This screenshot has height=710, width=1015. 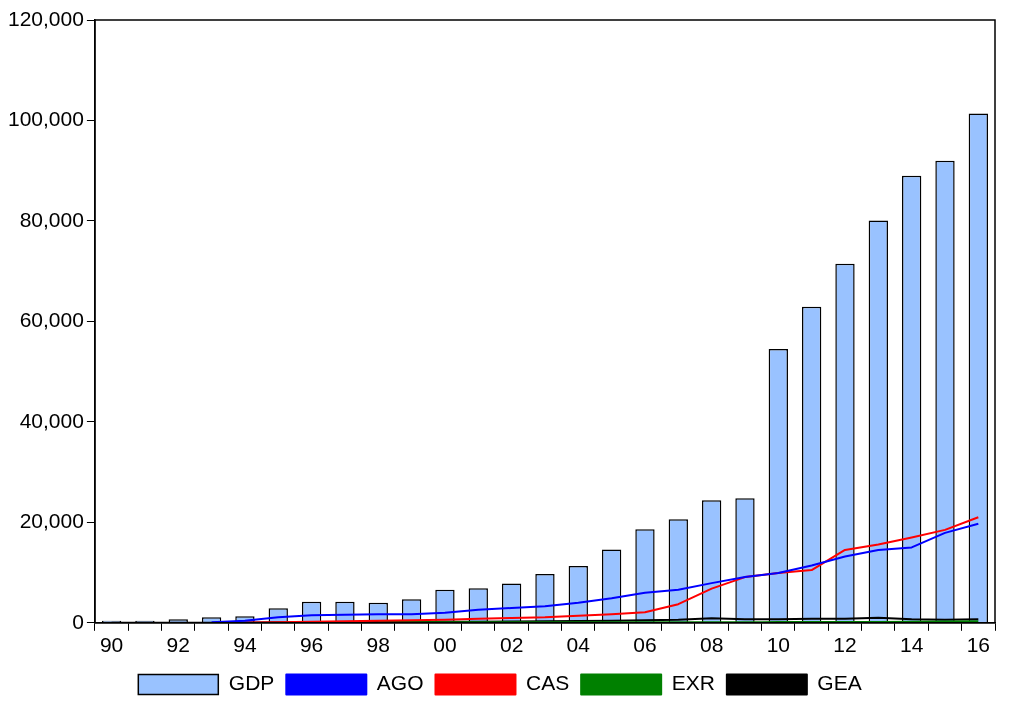 What do you see at coordinates (511, 645) in the screenshot?
I see `x-tick-label: 02` at bounding box center [511, 645].